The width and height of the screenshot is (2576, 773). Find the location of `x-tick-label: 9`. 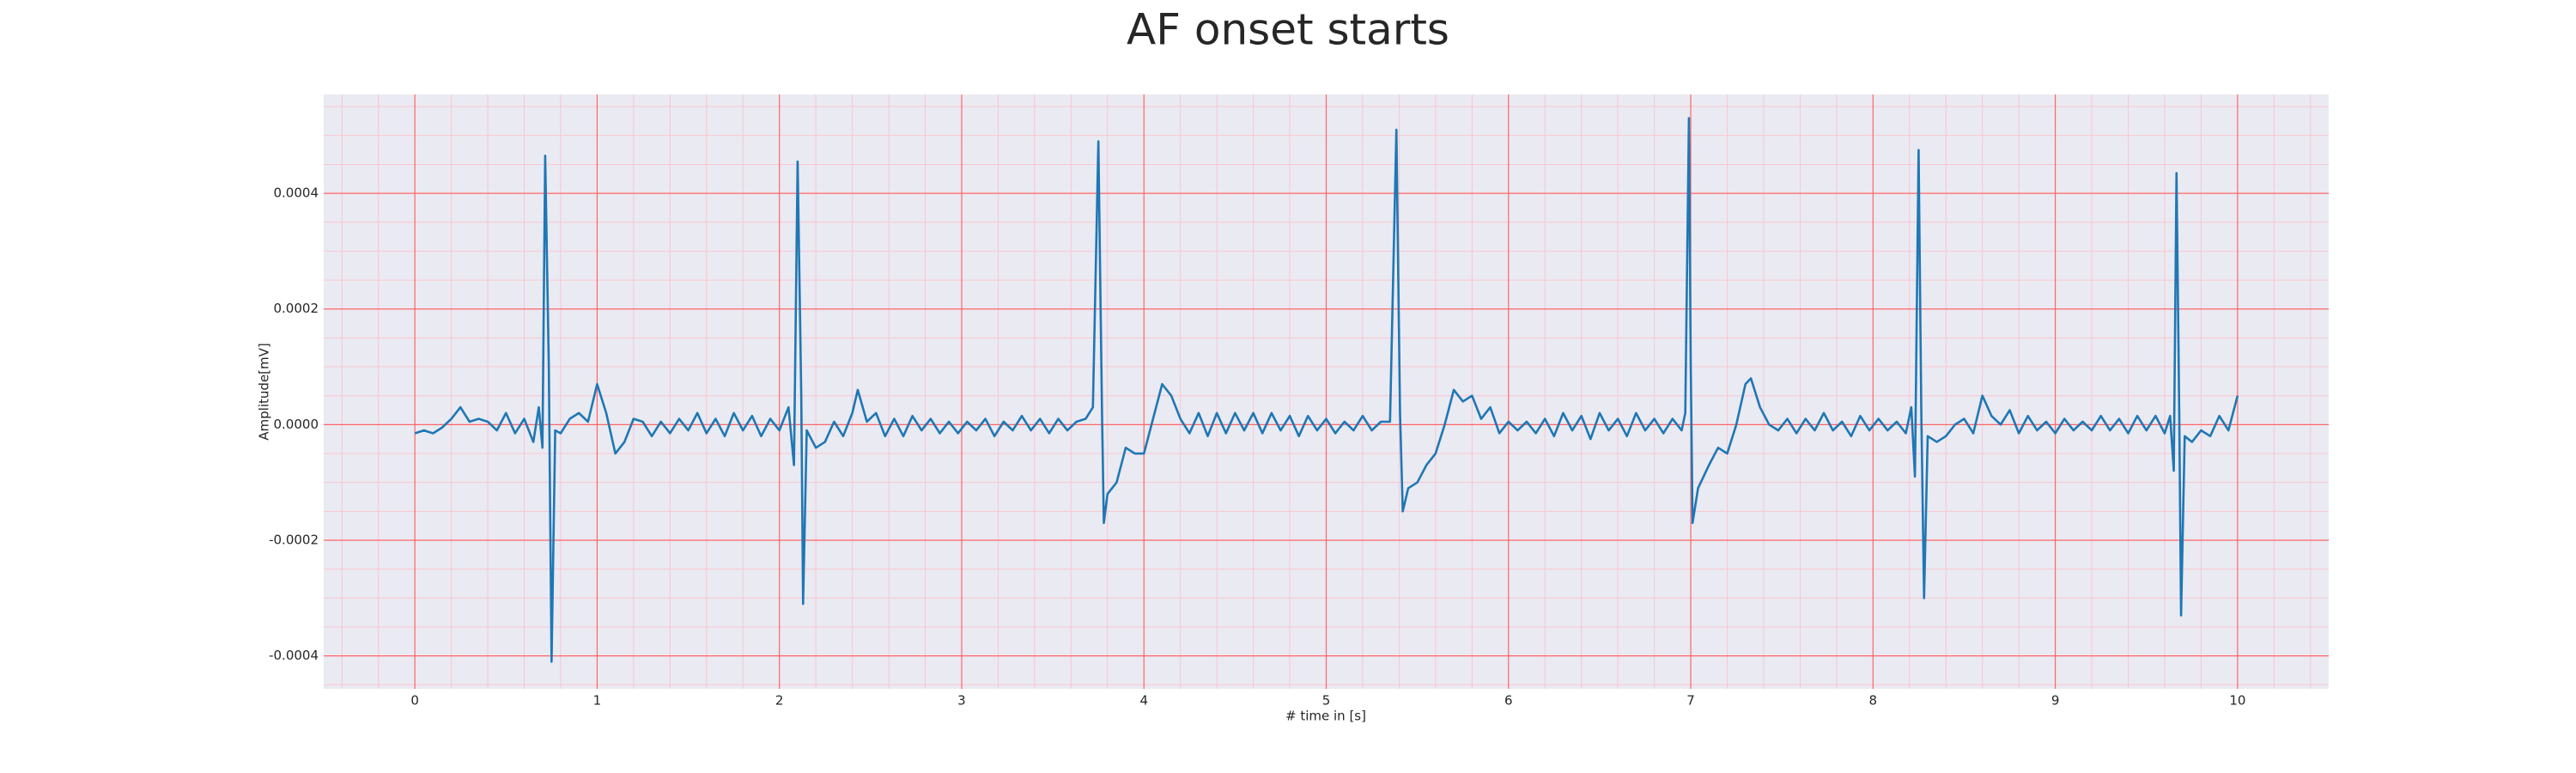

x-tick-label: 9 is located at coordinates (2055, 701).